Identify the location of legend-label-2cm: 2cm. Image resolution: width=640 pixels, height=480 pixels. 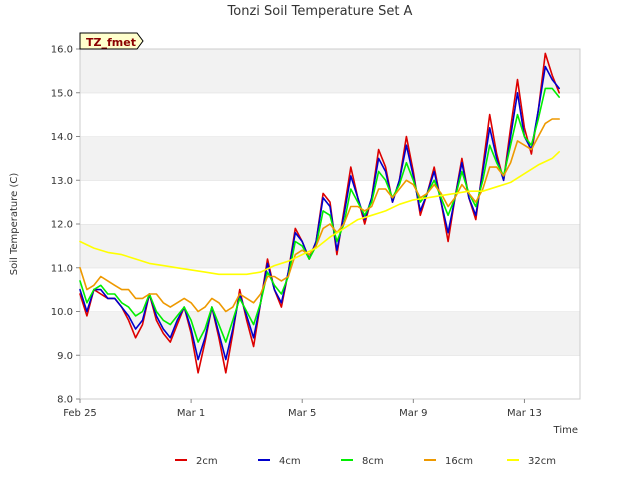
(207, 461).